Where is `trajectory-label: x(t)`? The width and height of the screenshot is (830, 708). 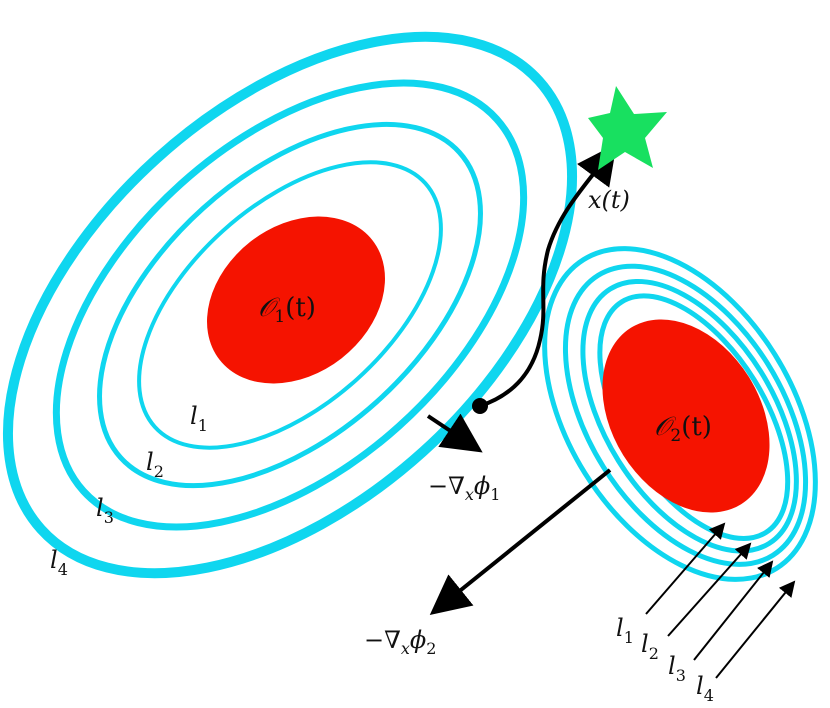
trajectory-label: x(t) is located at coordinates (609, 200).